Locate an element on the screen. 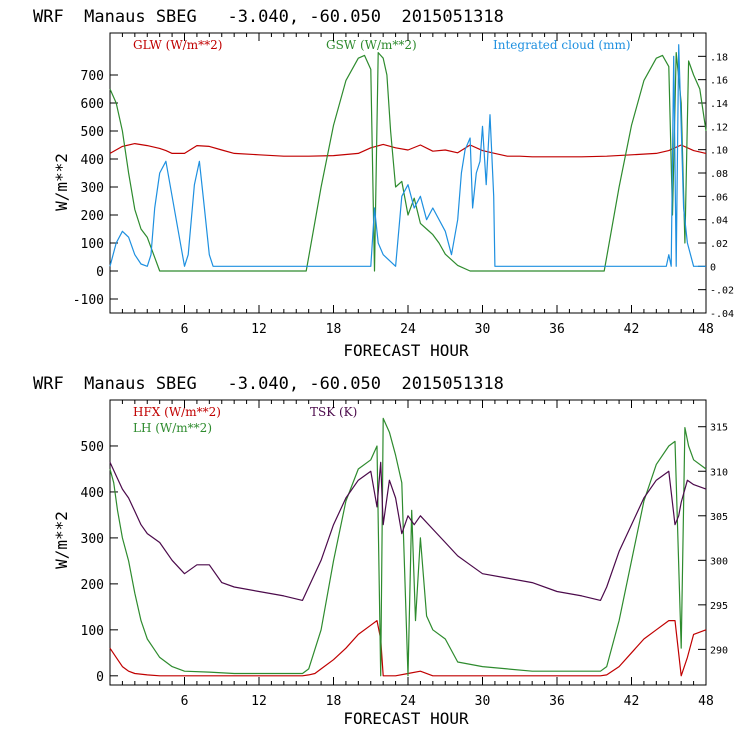  top-legend-gsw: GSW (W/m**2) is located at coordinates (371, 45).